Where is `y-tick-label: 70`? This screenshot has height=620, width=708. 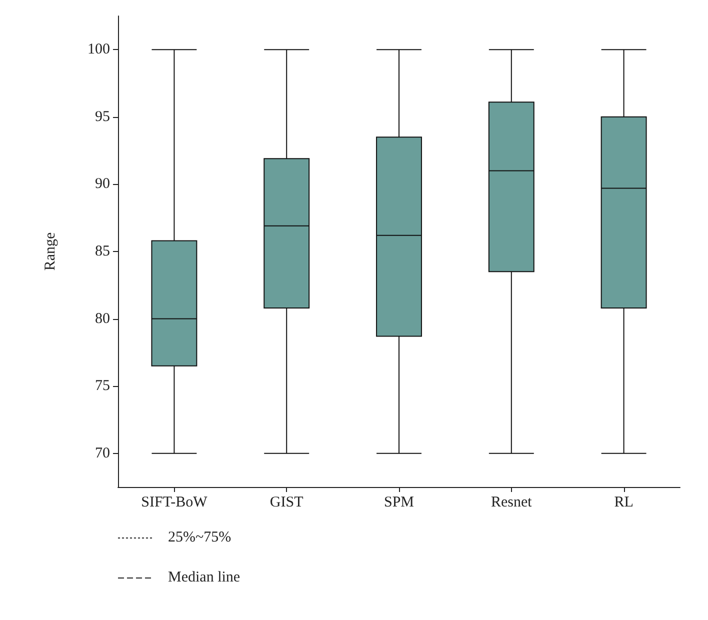
y-tick-label: 70 is located at coordinates (102, 453).